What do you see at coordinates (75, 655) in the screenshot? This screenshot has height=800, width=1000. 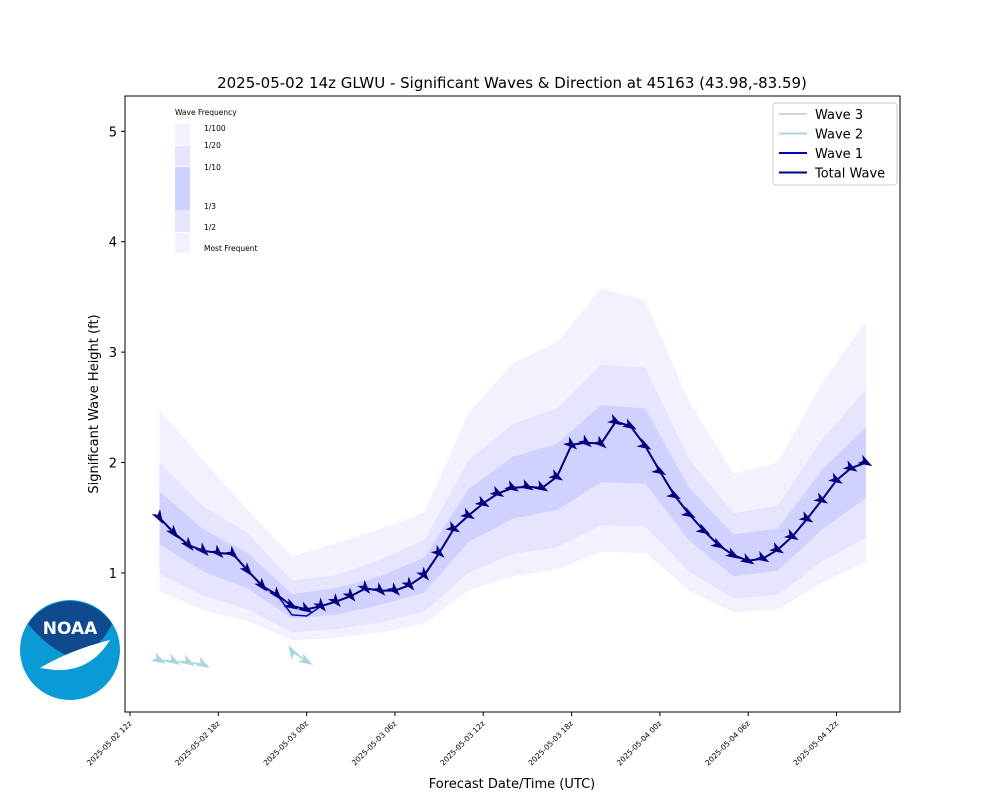 I see `logo-bird` at bounding box center [75, 655].